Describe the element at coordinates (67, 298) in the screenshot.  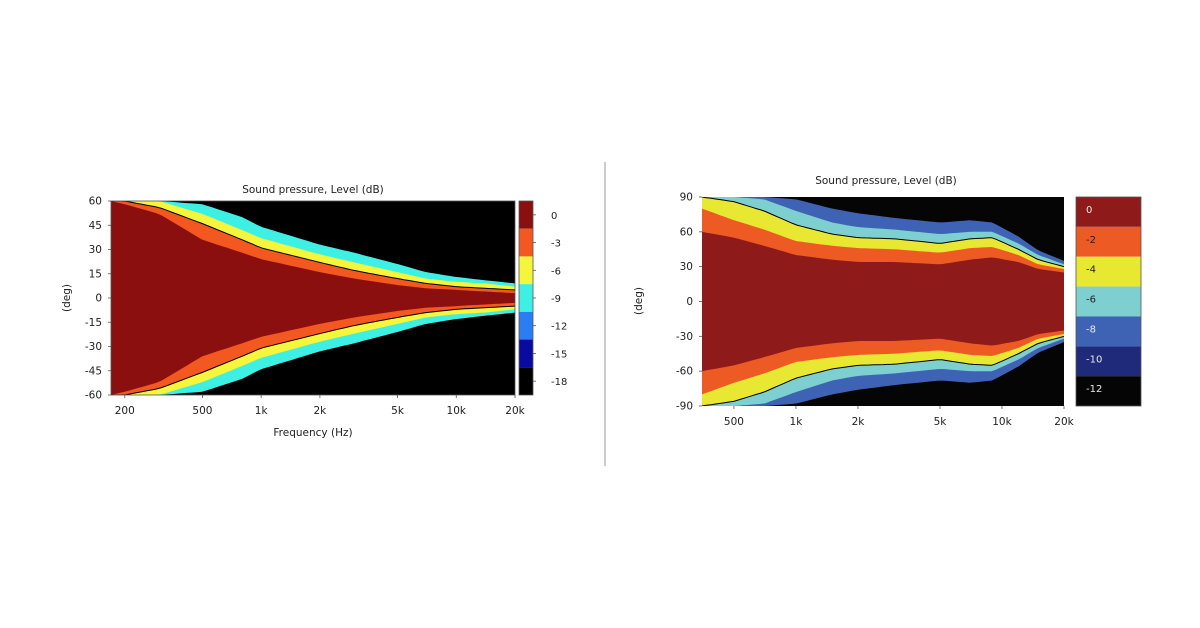
I see `left-y-axis-label: (deg)` at that location.